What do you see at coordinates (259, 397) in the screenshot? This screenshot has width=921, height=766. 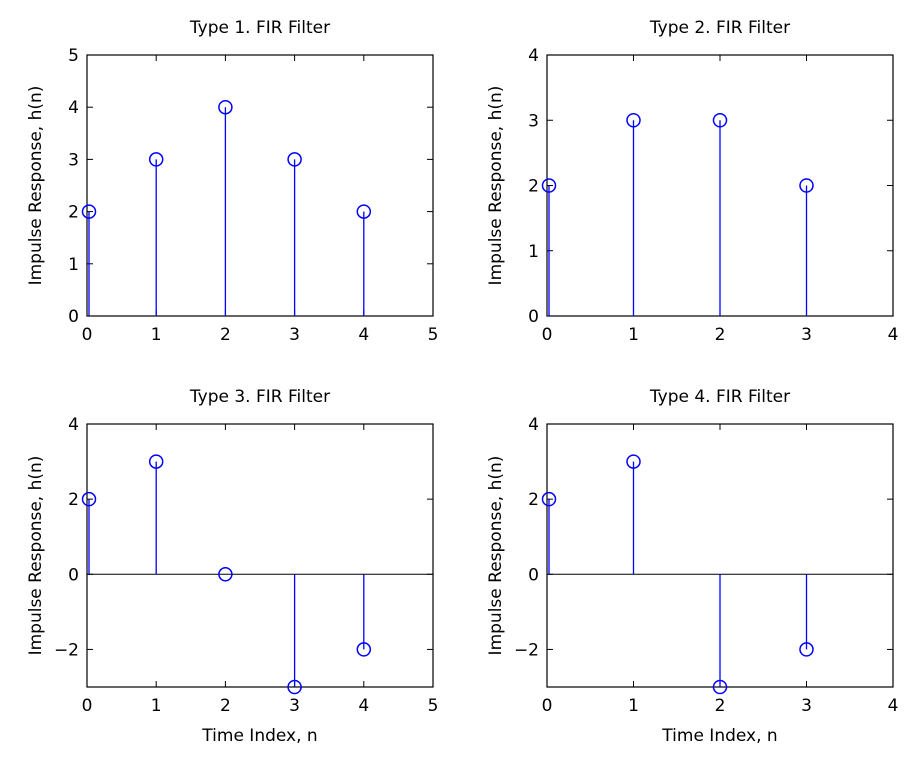 I see `chart-title: Type 3. FIR Filter` at bounding box center [259, 397].